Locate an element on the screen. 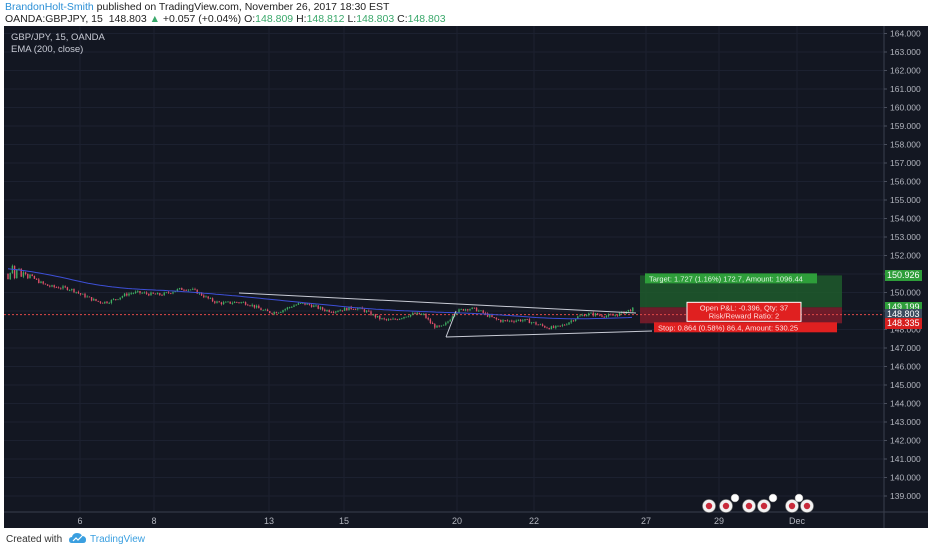  time-axis: 6 8 13 15 20 22 27 29 Dec is located at coordinates (441, 521).